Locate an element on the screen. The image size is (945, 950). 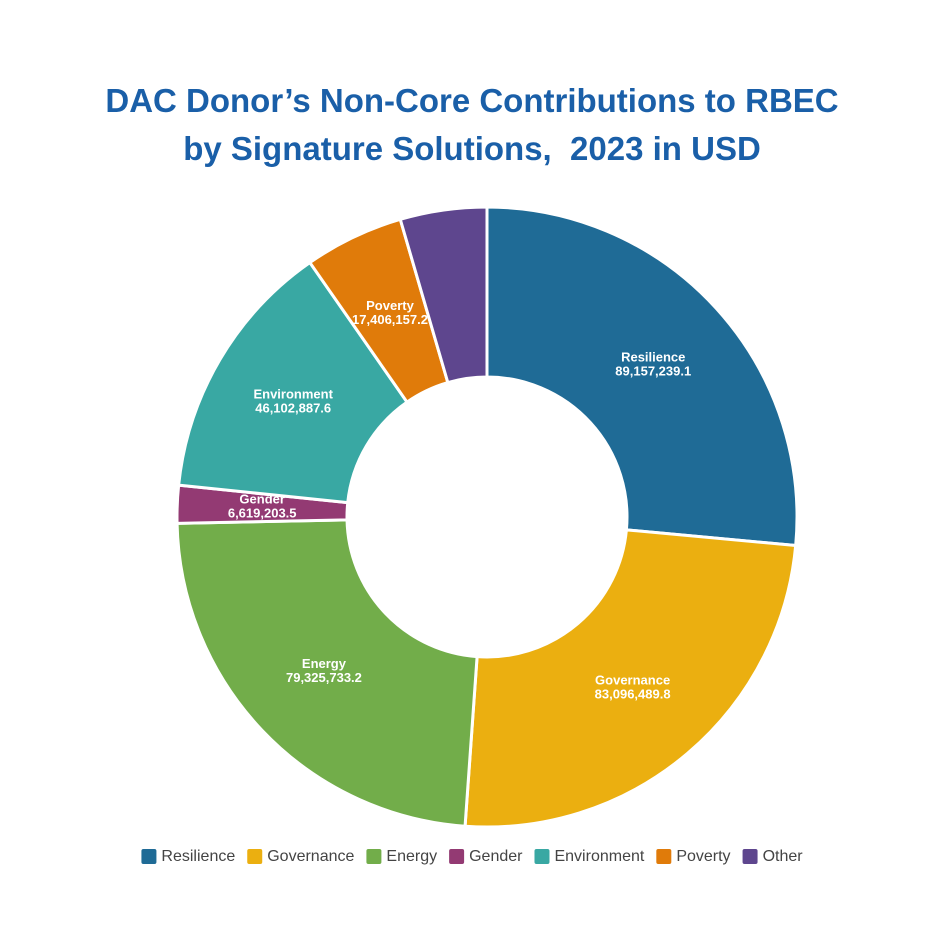
data-label-name: Resilience is located at coordinates (653, 356).